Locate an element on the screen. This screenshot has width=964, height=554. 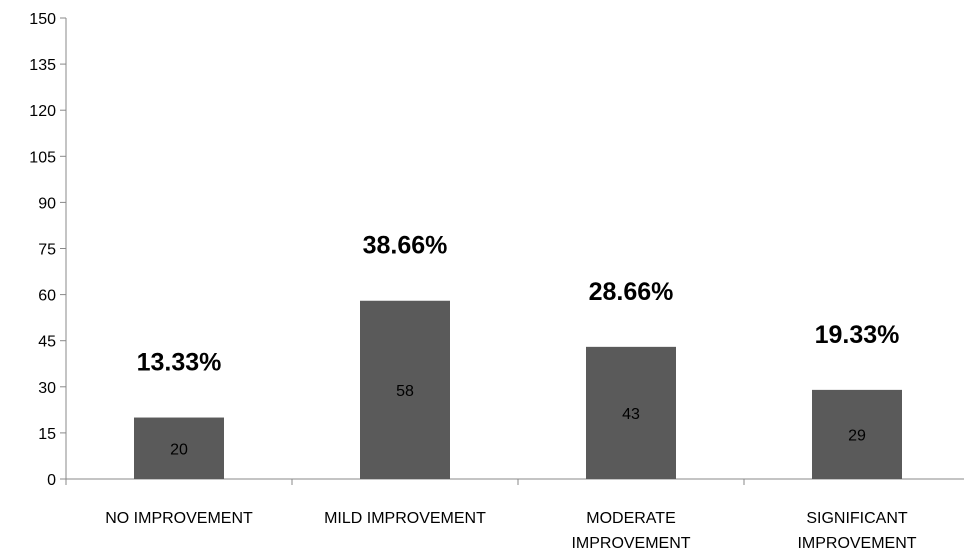
bar-value-label: 43 is located at coordinates (631, 414).